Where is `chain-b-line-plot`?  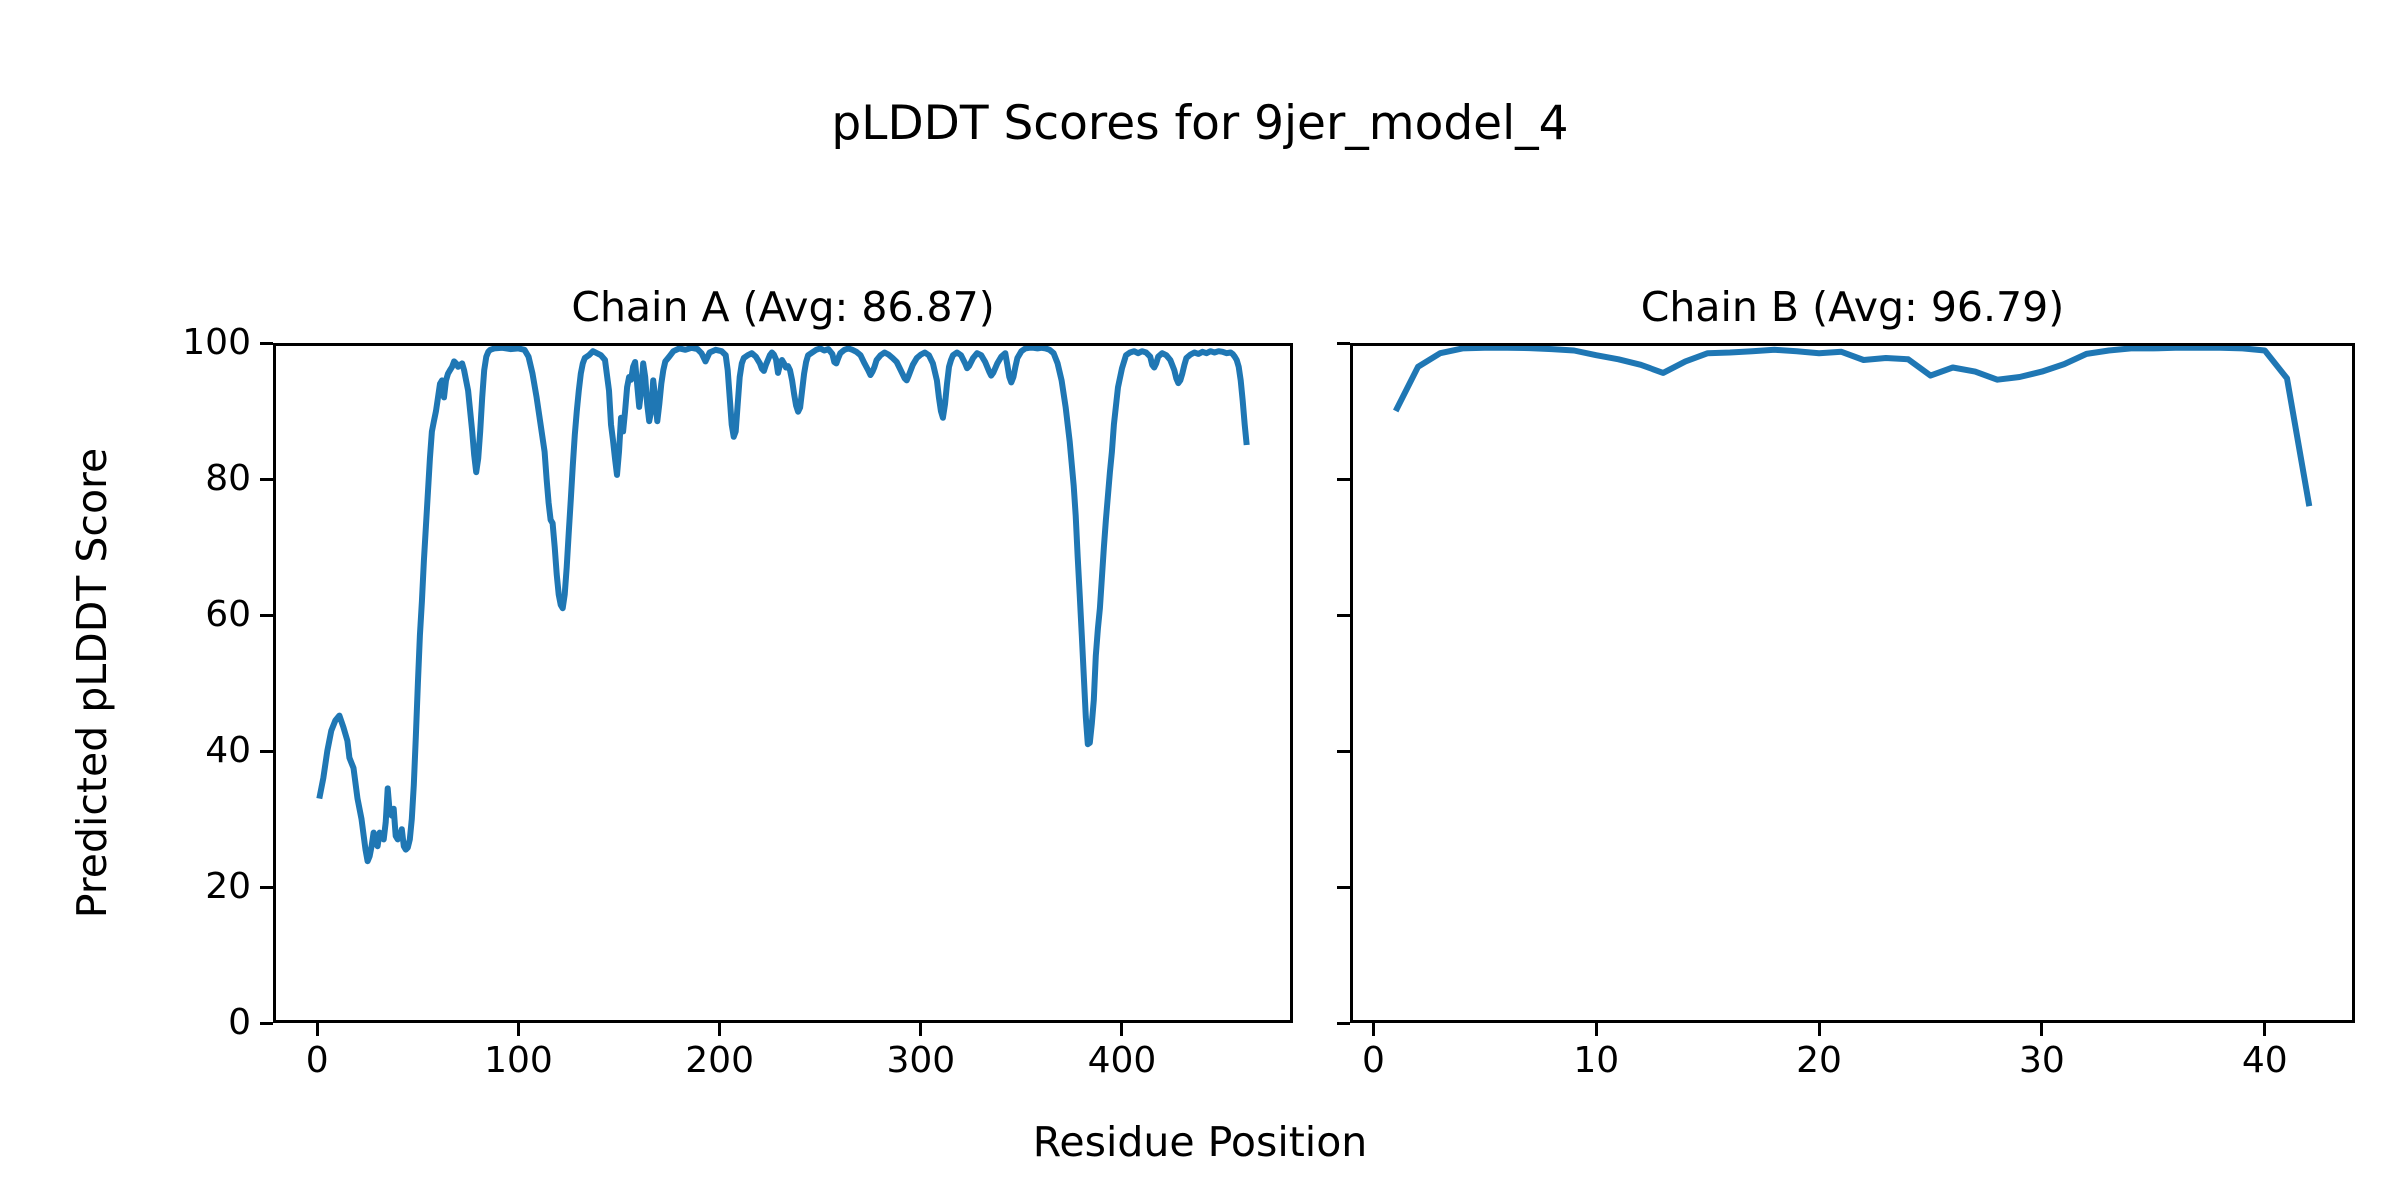
chain-b-line-plot is located at coordinates (1853, 425).